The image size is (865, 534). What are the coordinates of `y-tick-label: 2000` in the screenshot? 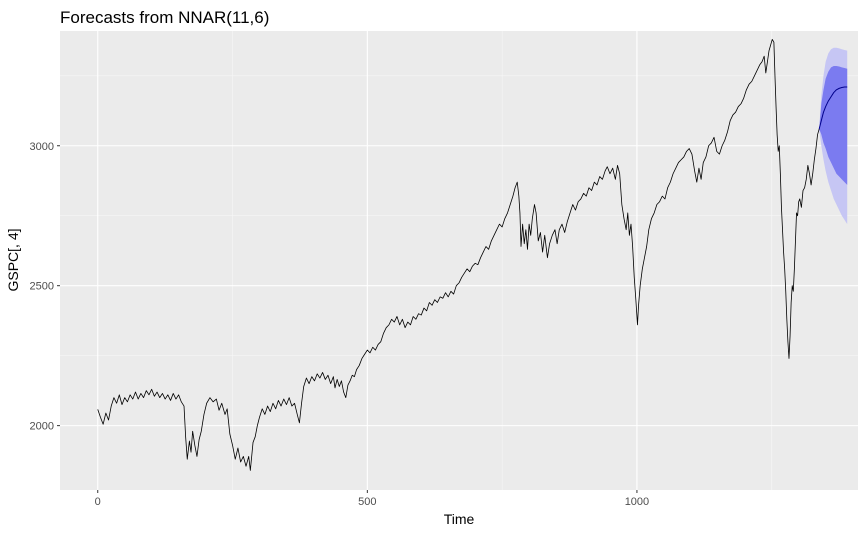 It's located at (42, 427).